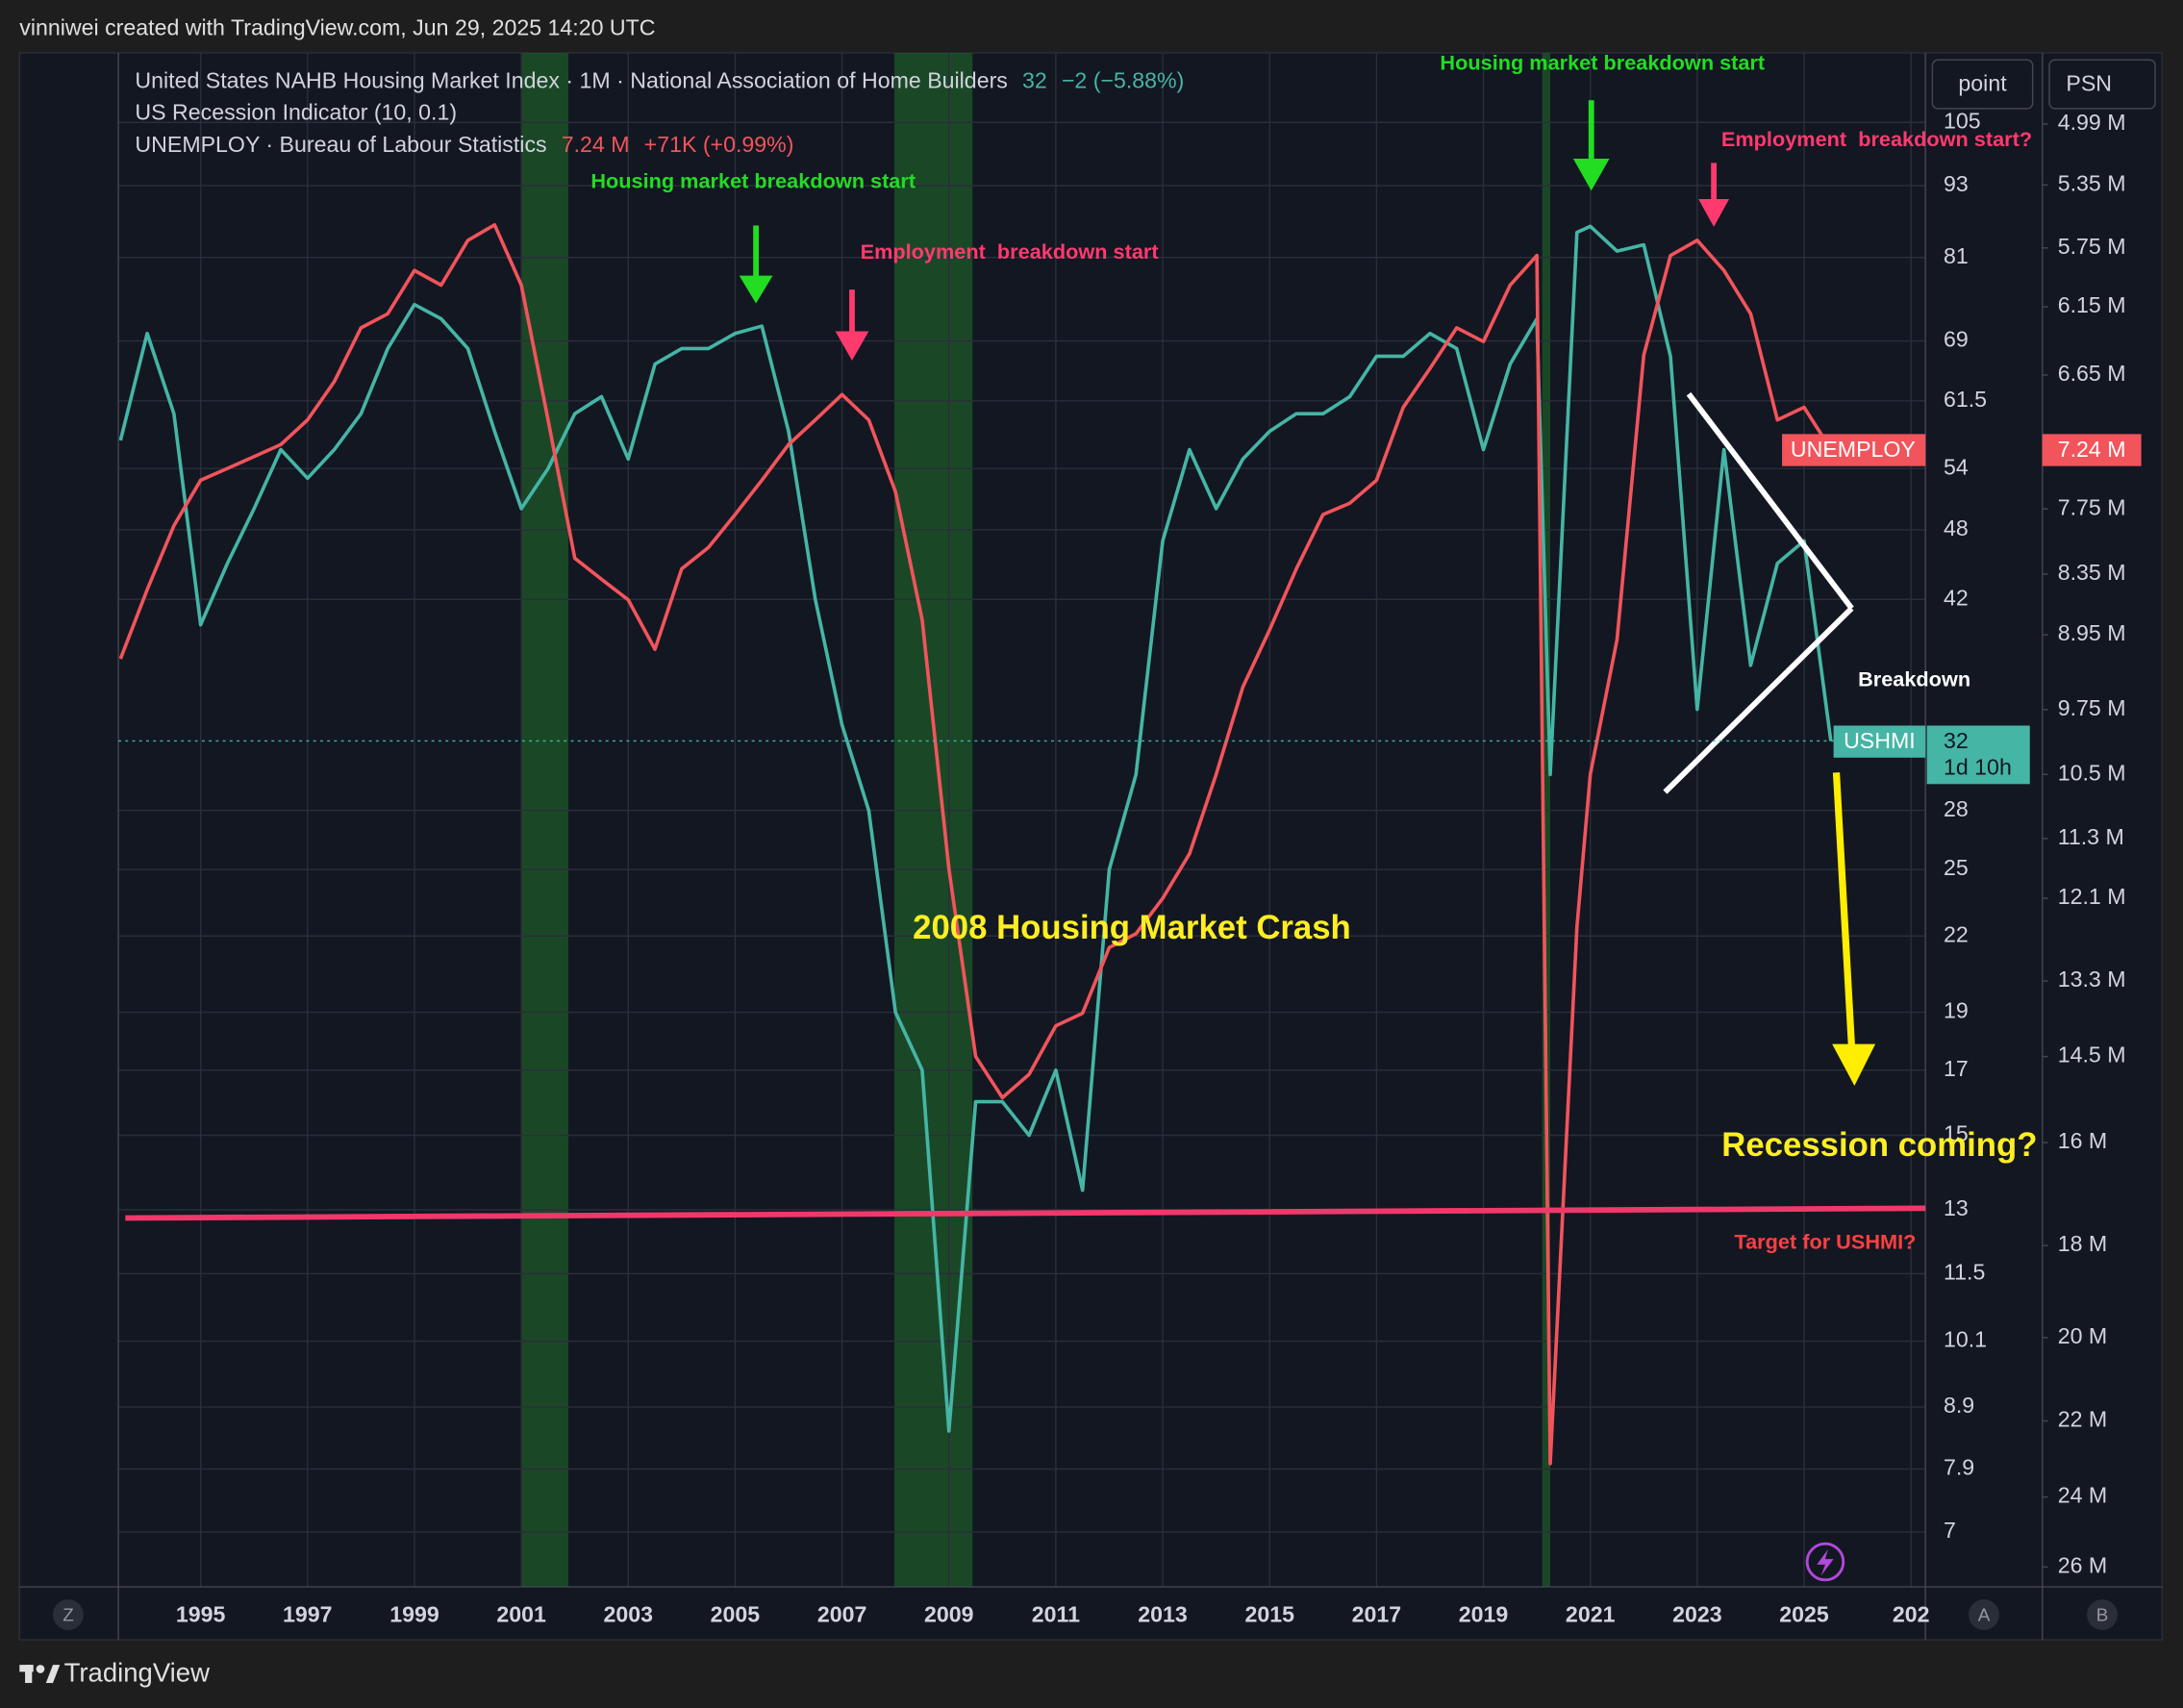 The width and height of the screenshot is (2183, 1708). Describe the element at coordinates (1697, 1614) in the screenshot. I see `x-tick-label: 2023` at that location.